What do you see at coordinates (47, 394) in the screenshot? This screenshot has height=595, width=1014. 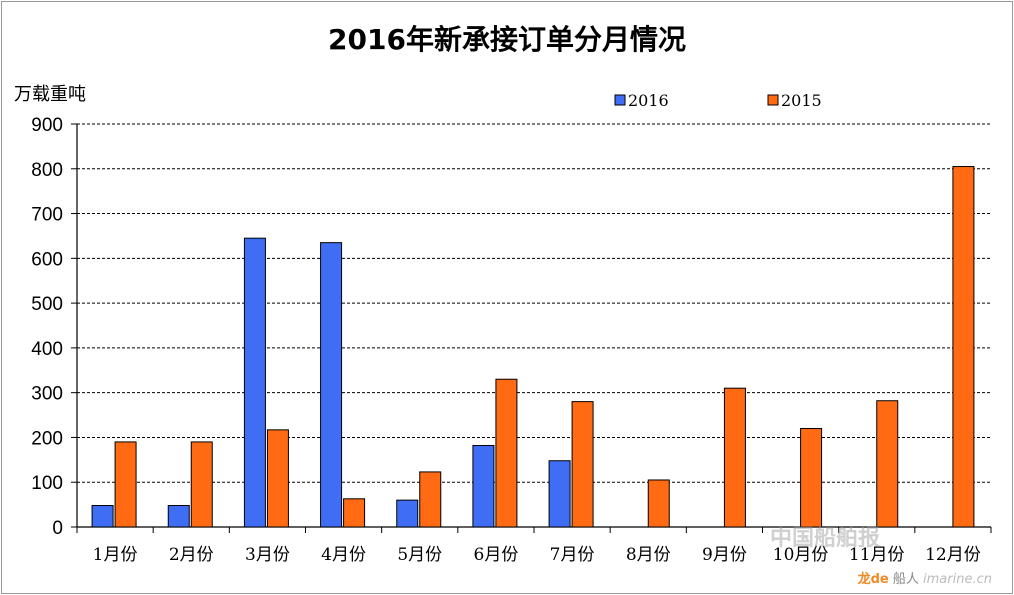 I see `y-tick-label: 300` at bounding box center [47, 394].